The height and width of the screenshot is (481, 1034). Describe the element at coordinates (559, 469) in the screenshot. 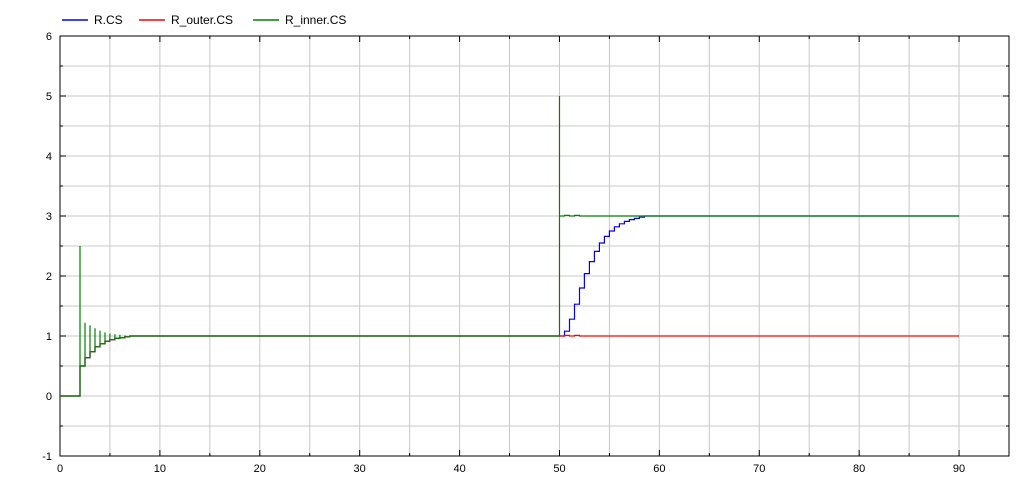

I see `x-tick-label: 50` at that location.